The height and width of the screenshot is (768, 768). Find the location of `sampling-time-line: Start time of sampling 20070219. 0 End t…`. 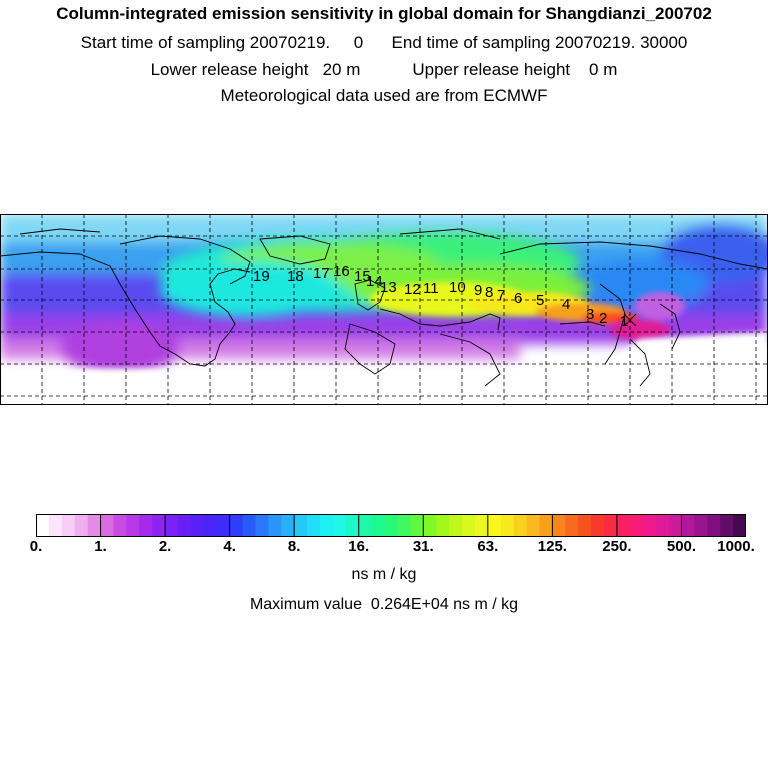

sampling-time-line: Start time of sampling 20070219. 0 End t… is located at coordinates (384, 42).